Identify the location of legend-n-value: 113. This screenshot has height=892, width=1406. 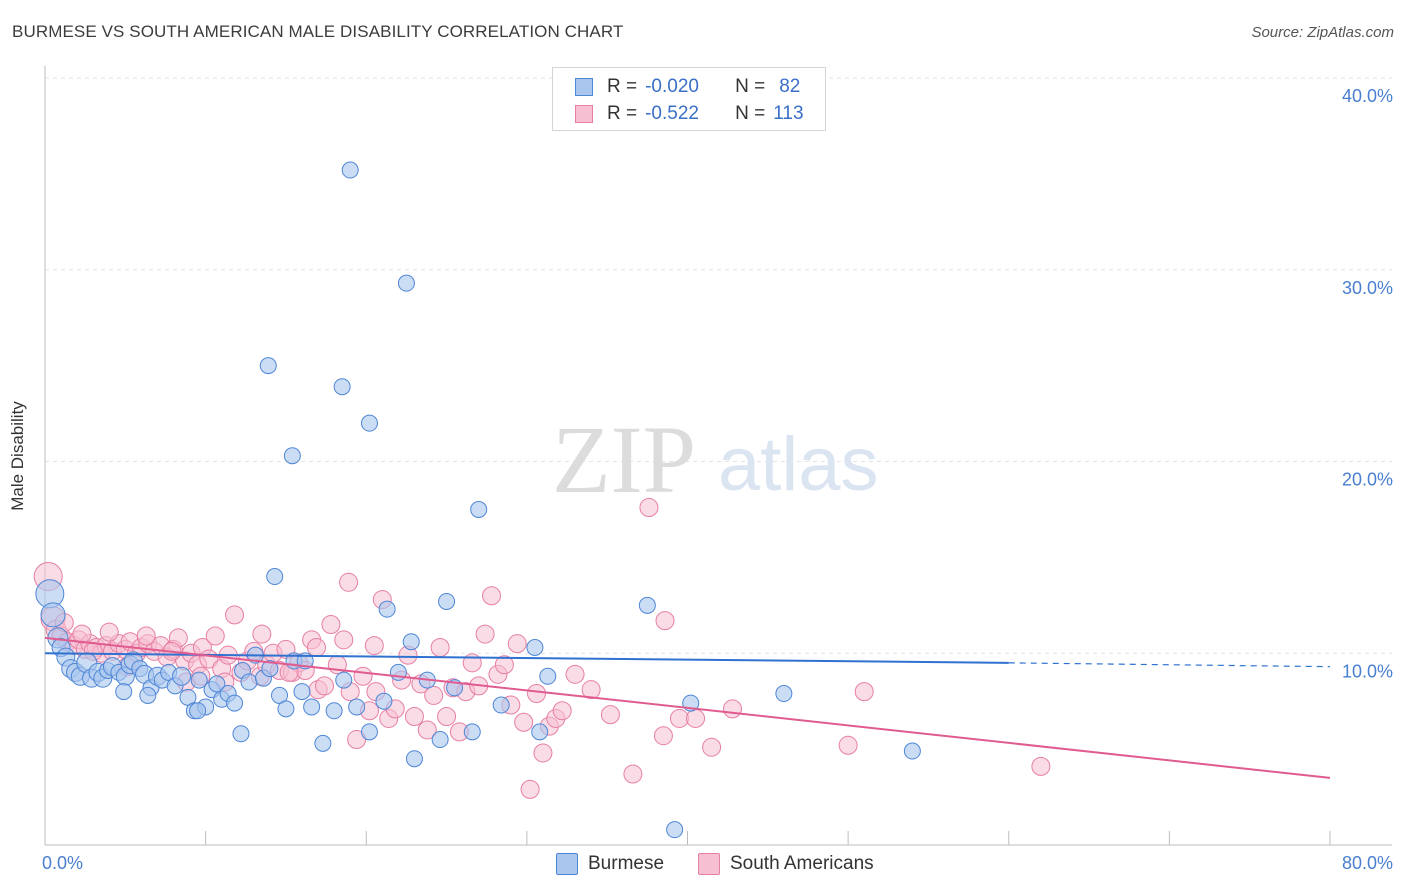
(788, 113).